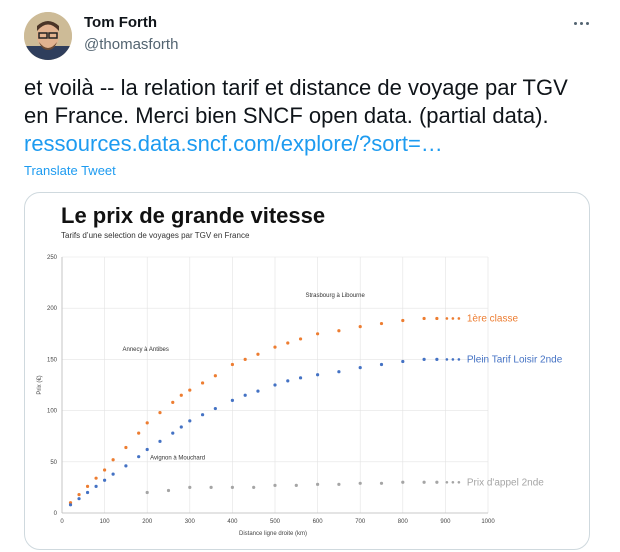 The image size is (620, 552). What do you see at coordinates (56, 514) in the screenshot?
I see `y-tick-label: 0` at bounding box center [56, 514].